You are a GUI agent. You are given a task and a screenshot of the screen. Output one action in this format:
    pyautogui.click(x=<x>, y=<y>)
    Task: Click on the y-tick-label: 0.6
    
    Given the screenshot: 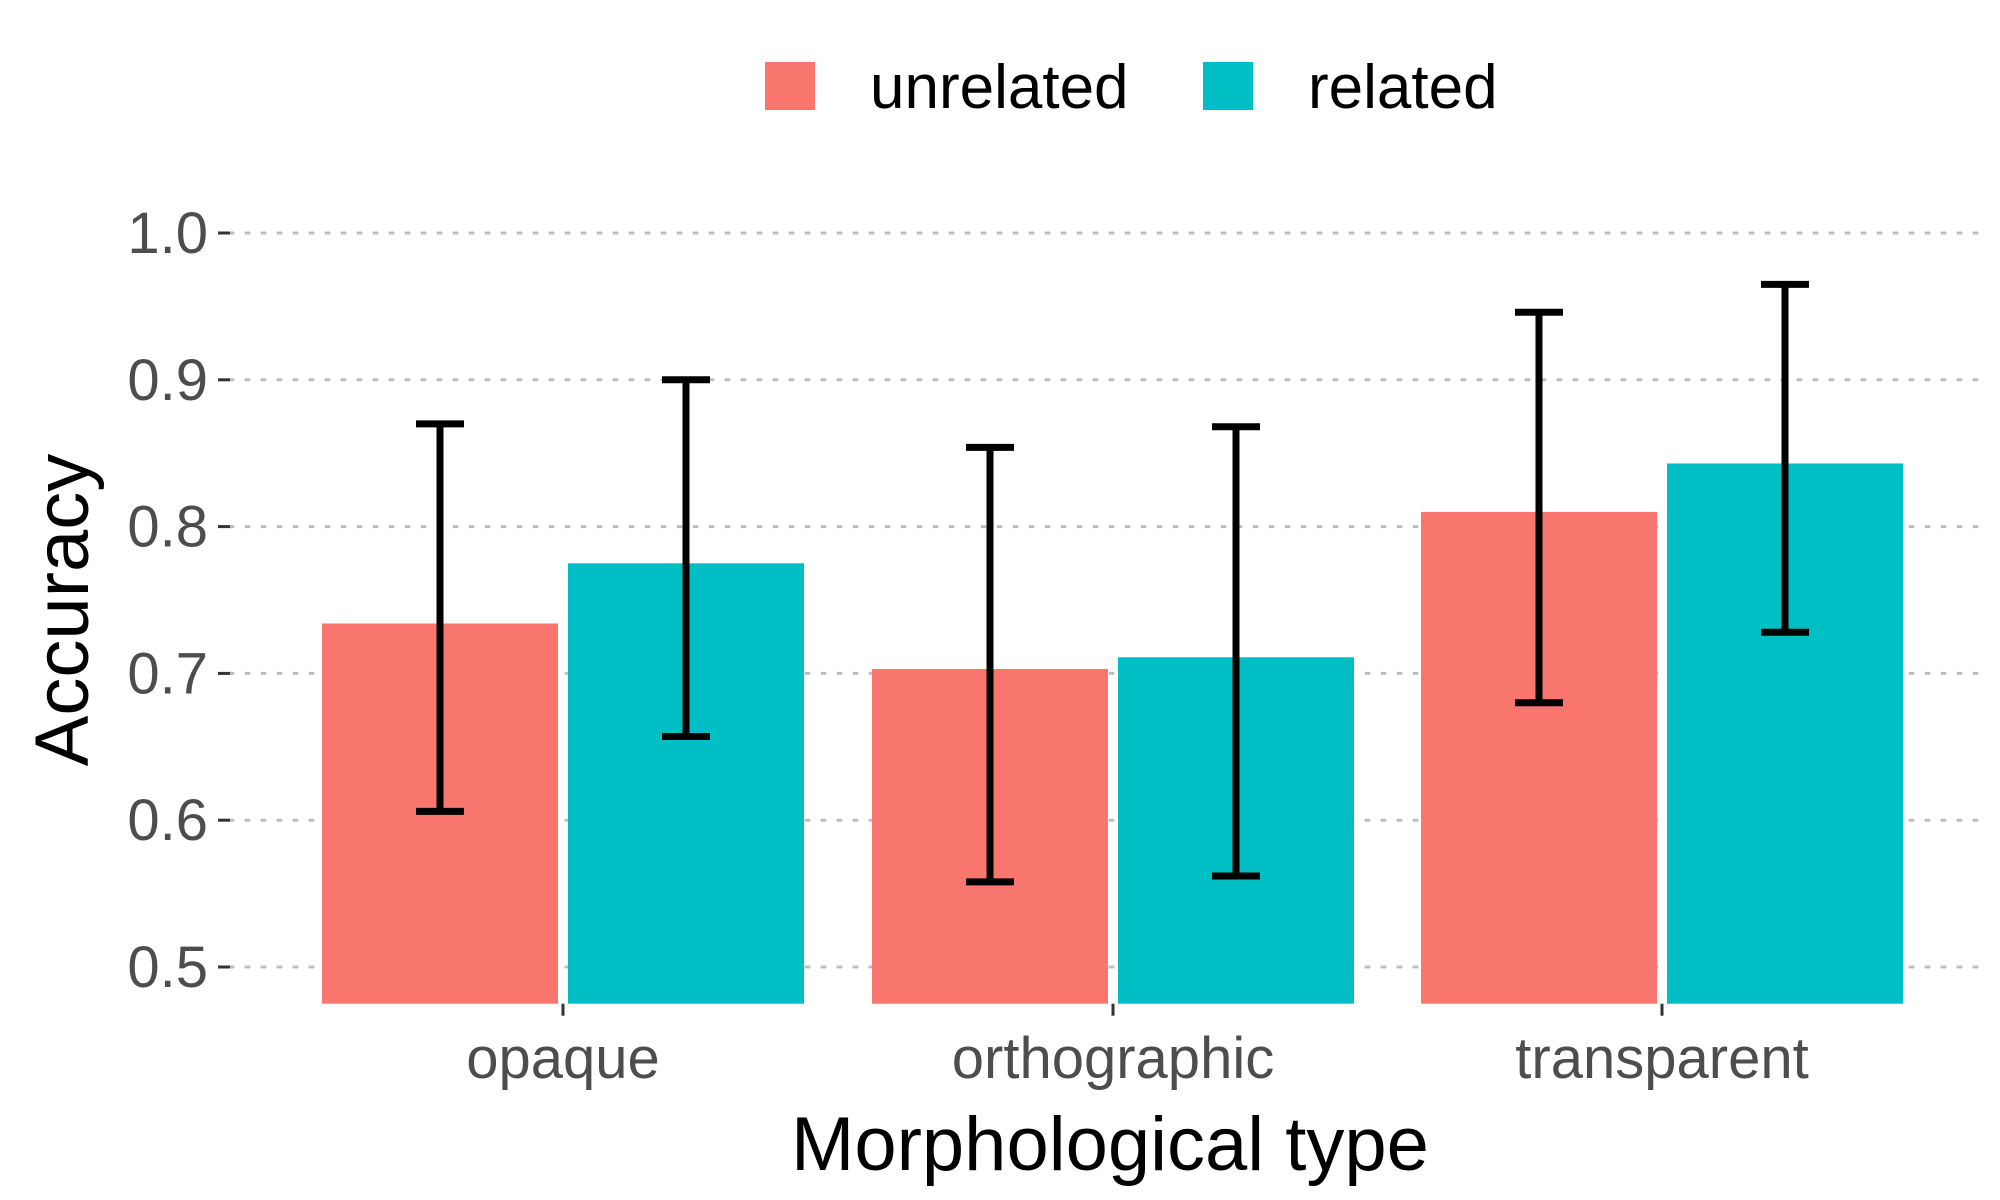 What is the action you would take?
    pyautogui.click(x=167, y=820)
    